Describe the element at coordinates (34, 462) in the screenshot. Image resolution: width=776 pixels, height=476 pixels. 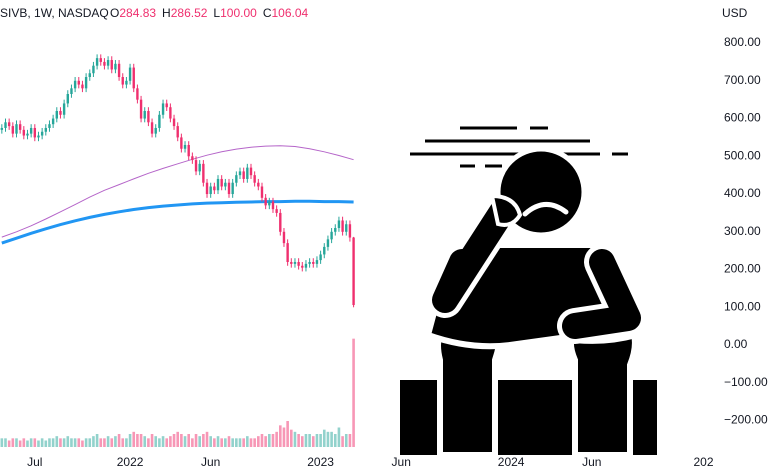
I see `x-tick-label: Jul` at that location.